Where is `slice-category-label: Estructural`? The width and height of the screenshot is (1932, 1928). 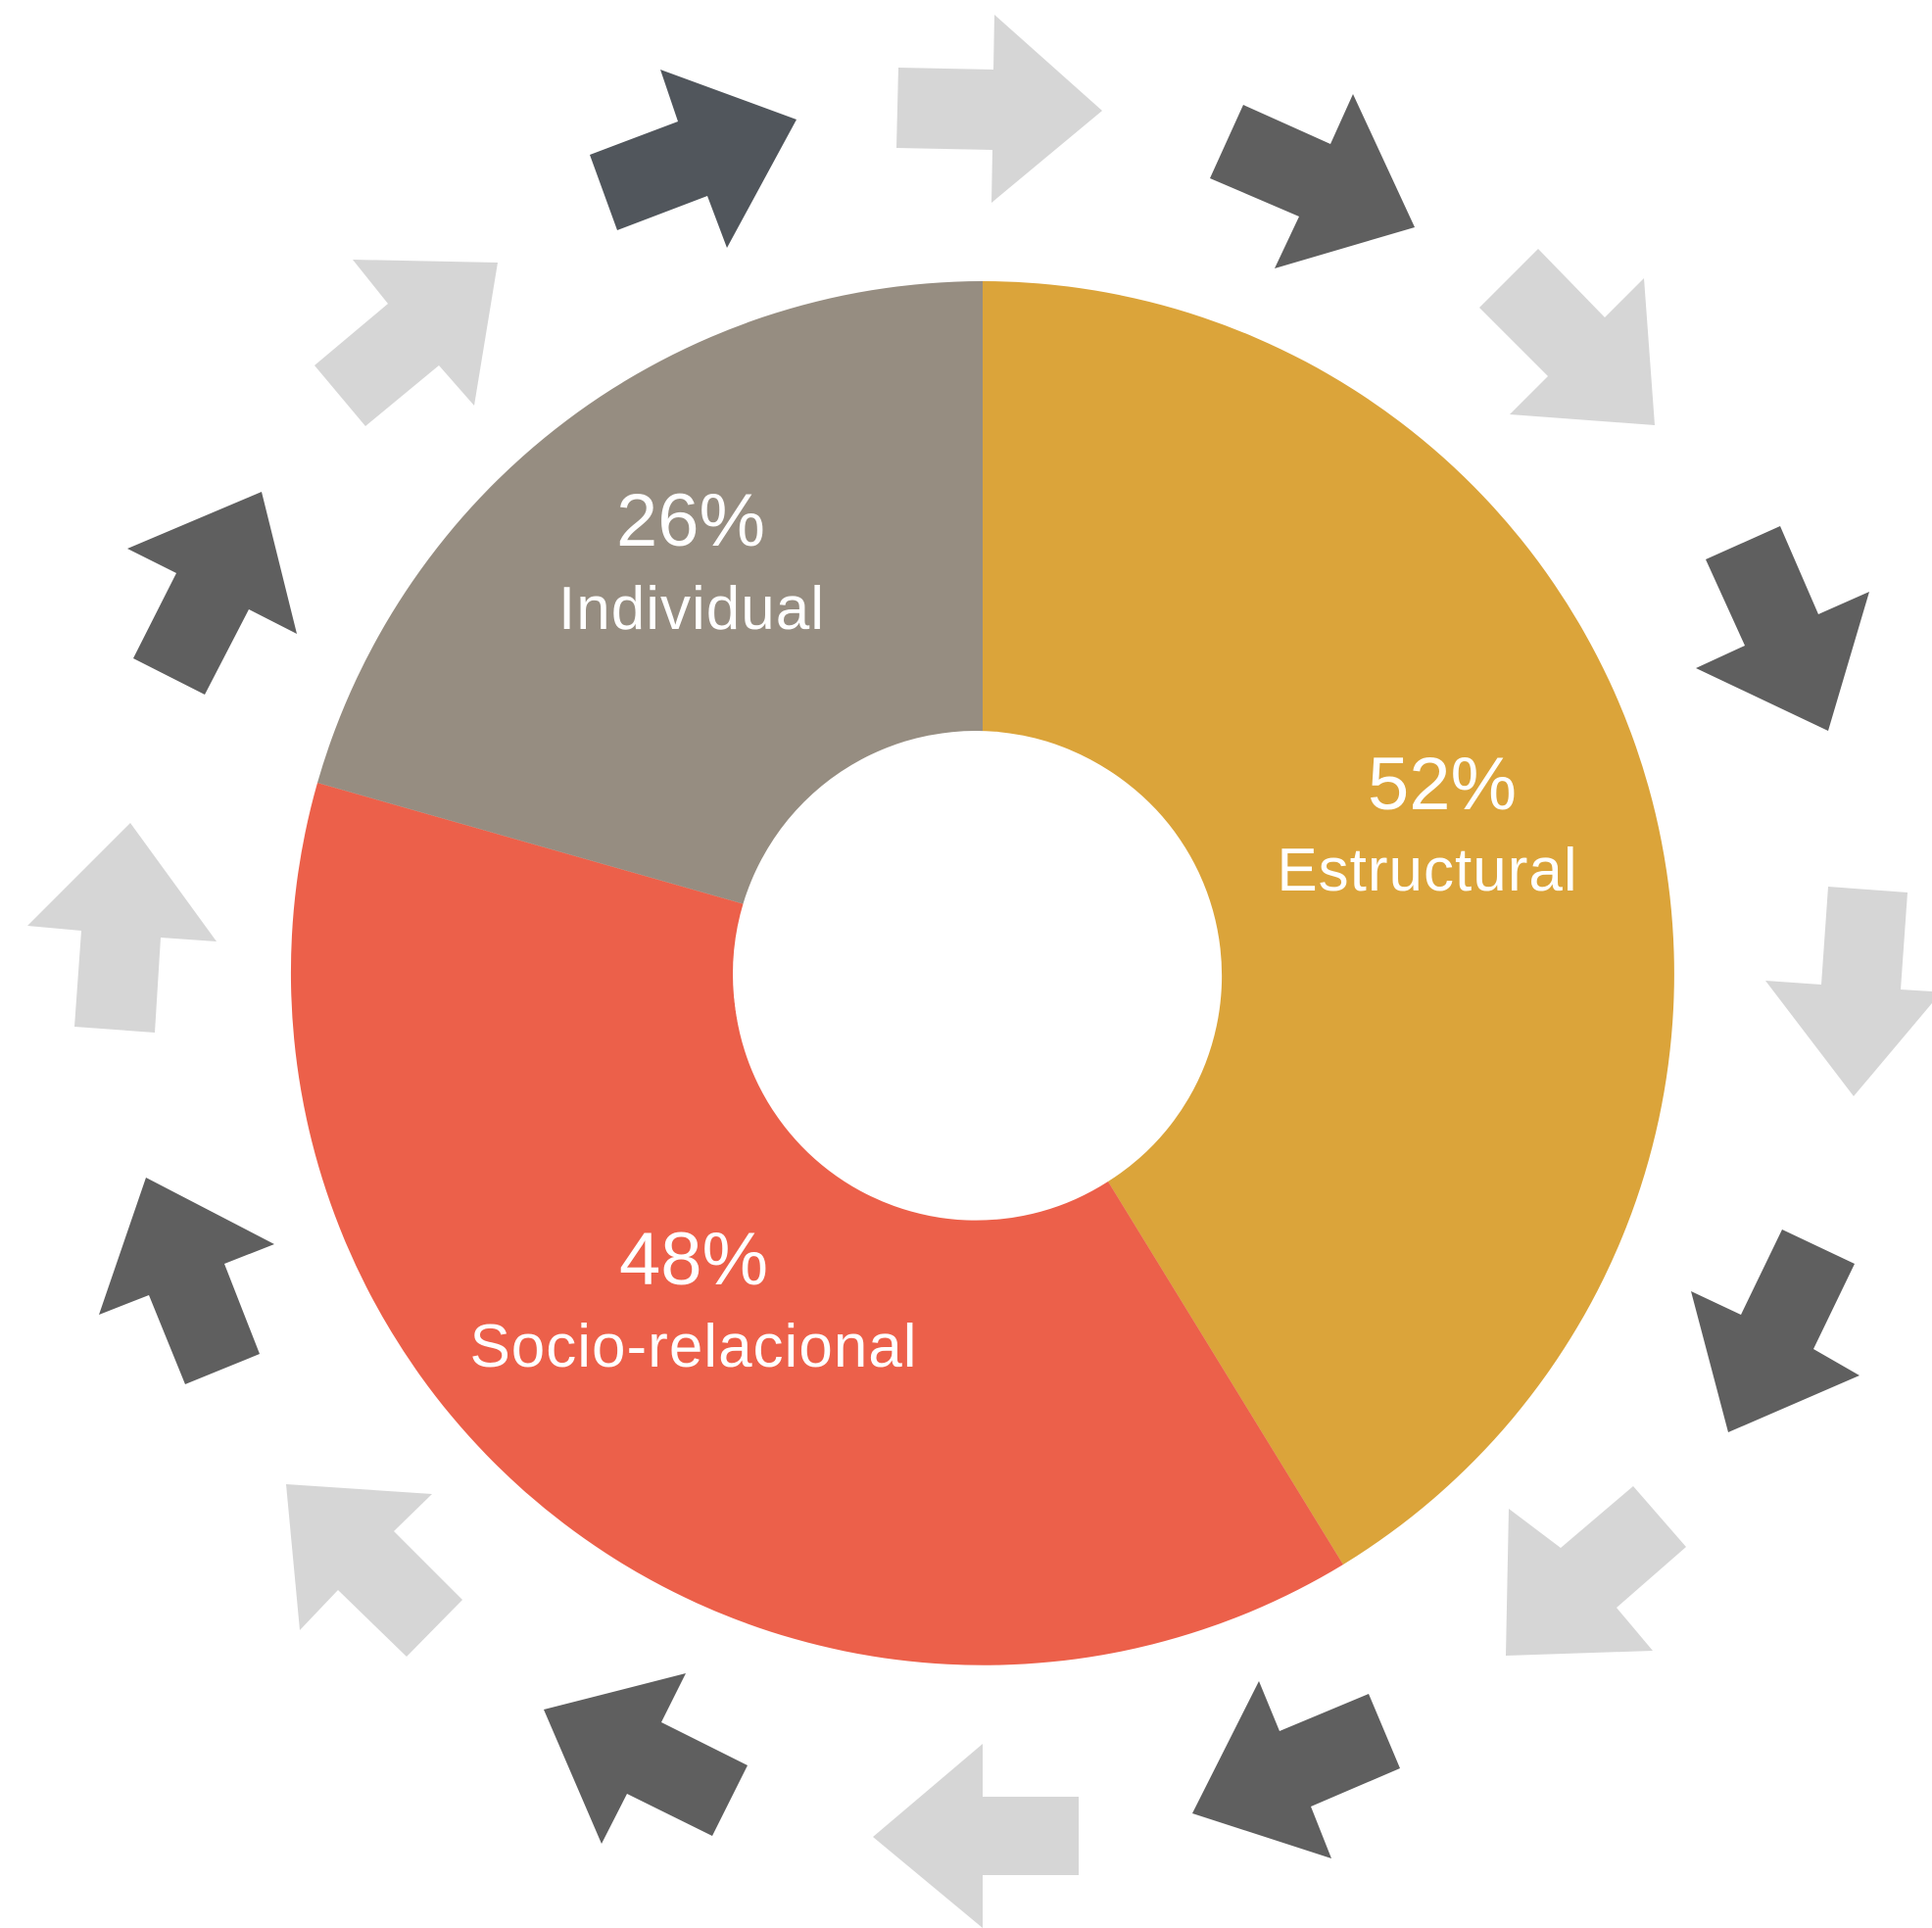 slice-category-label: Estructural is located at coordinates (1427, 870).